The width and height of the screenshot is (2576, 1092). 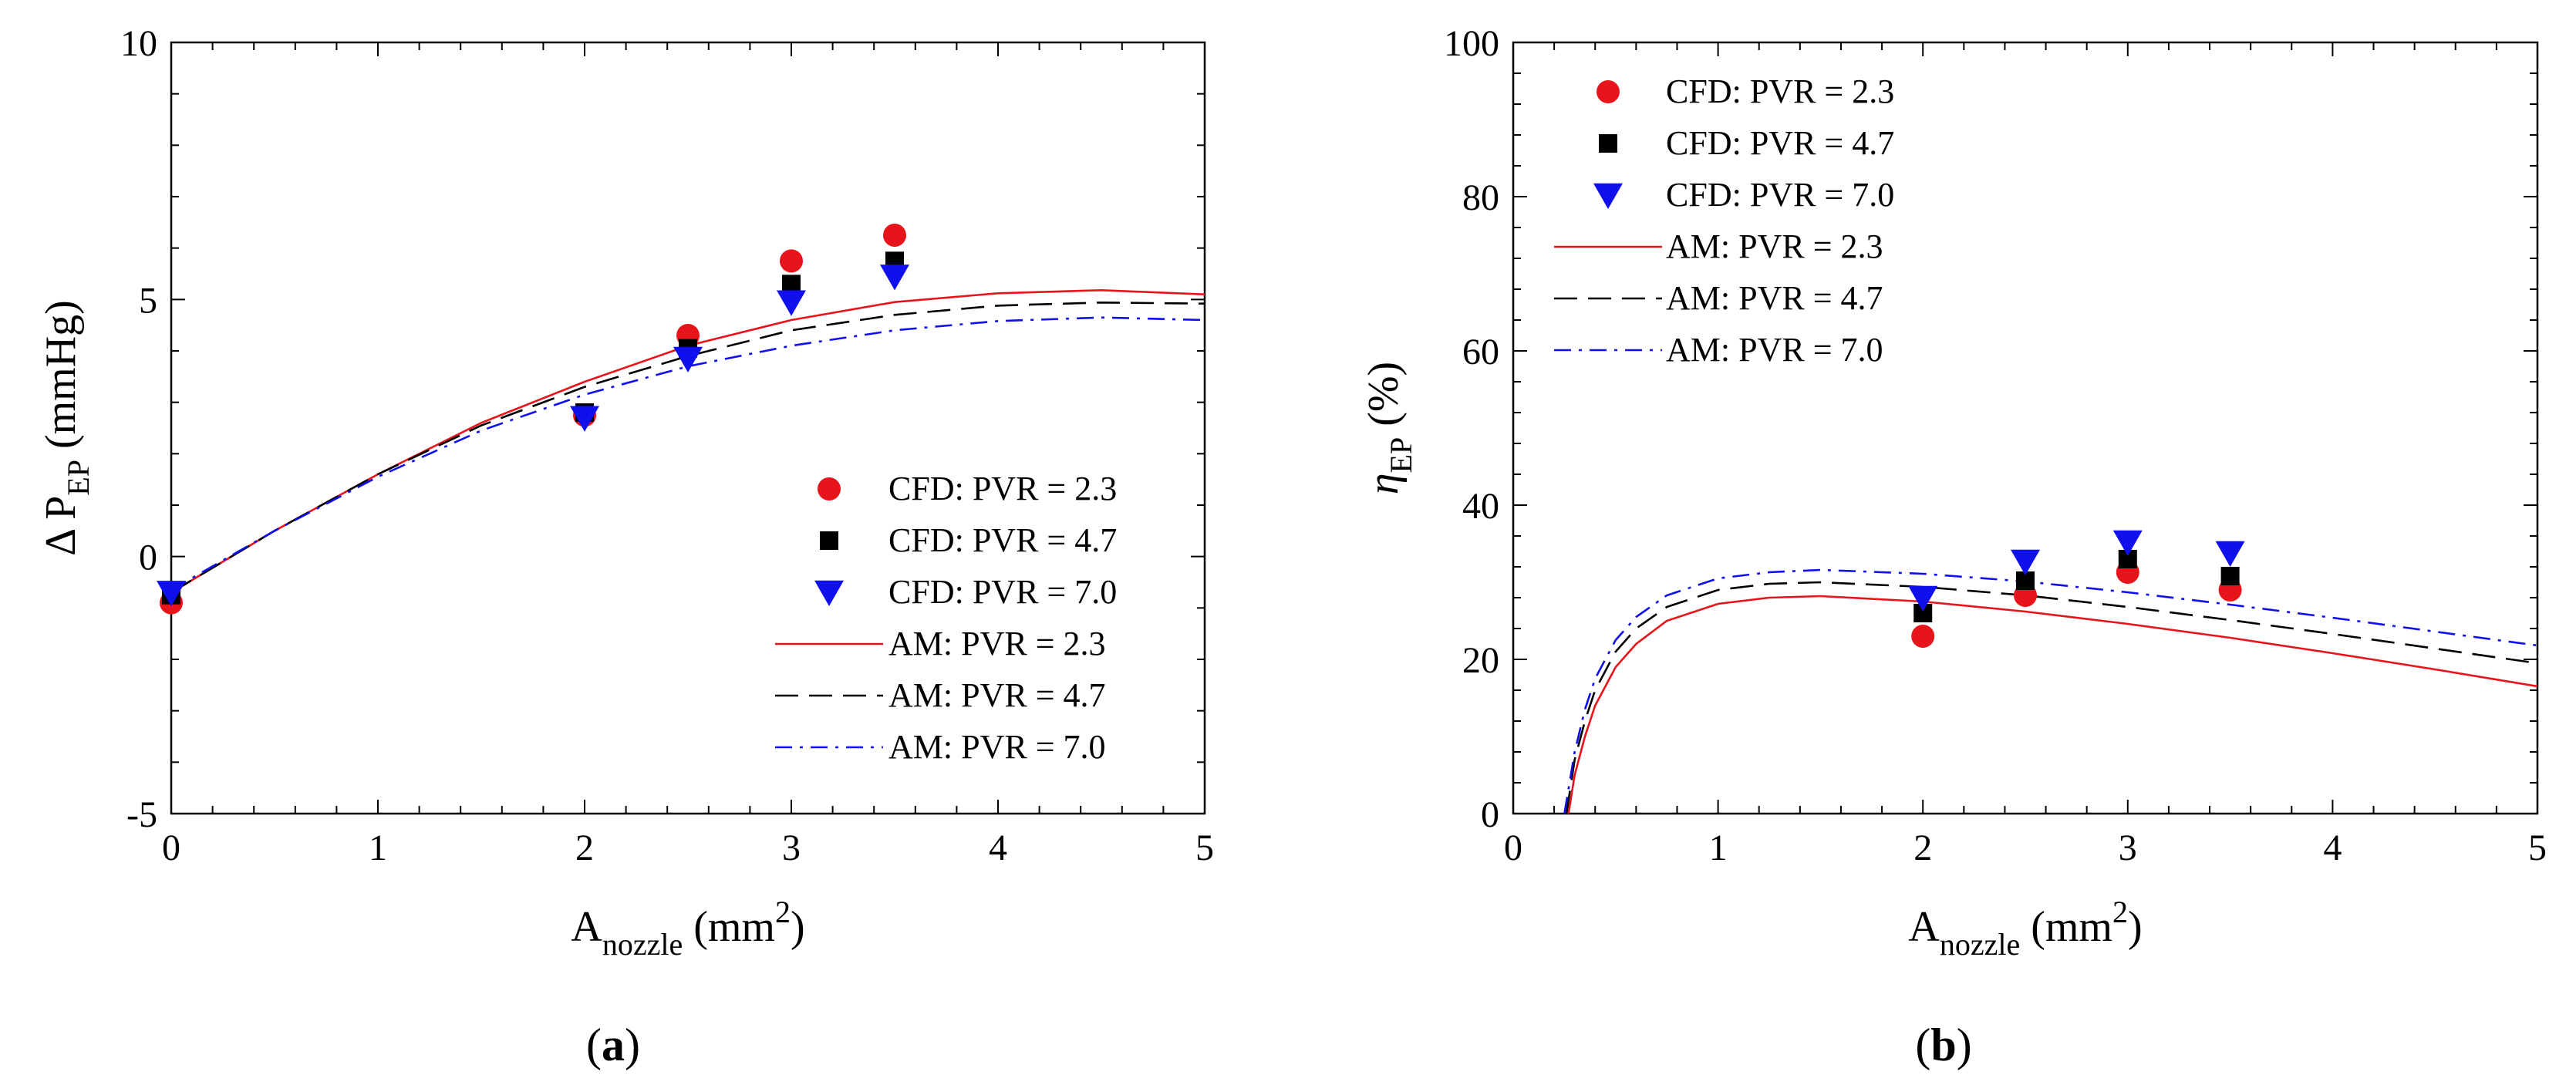 I want to click on y-axis-label: Δ PEP (mmHg), so click(x=66, y=428).